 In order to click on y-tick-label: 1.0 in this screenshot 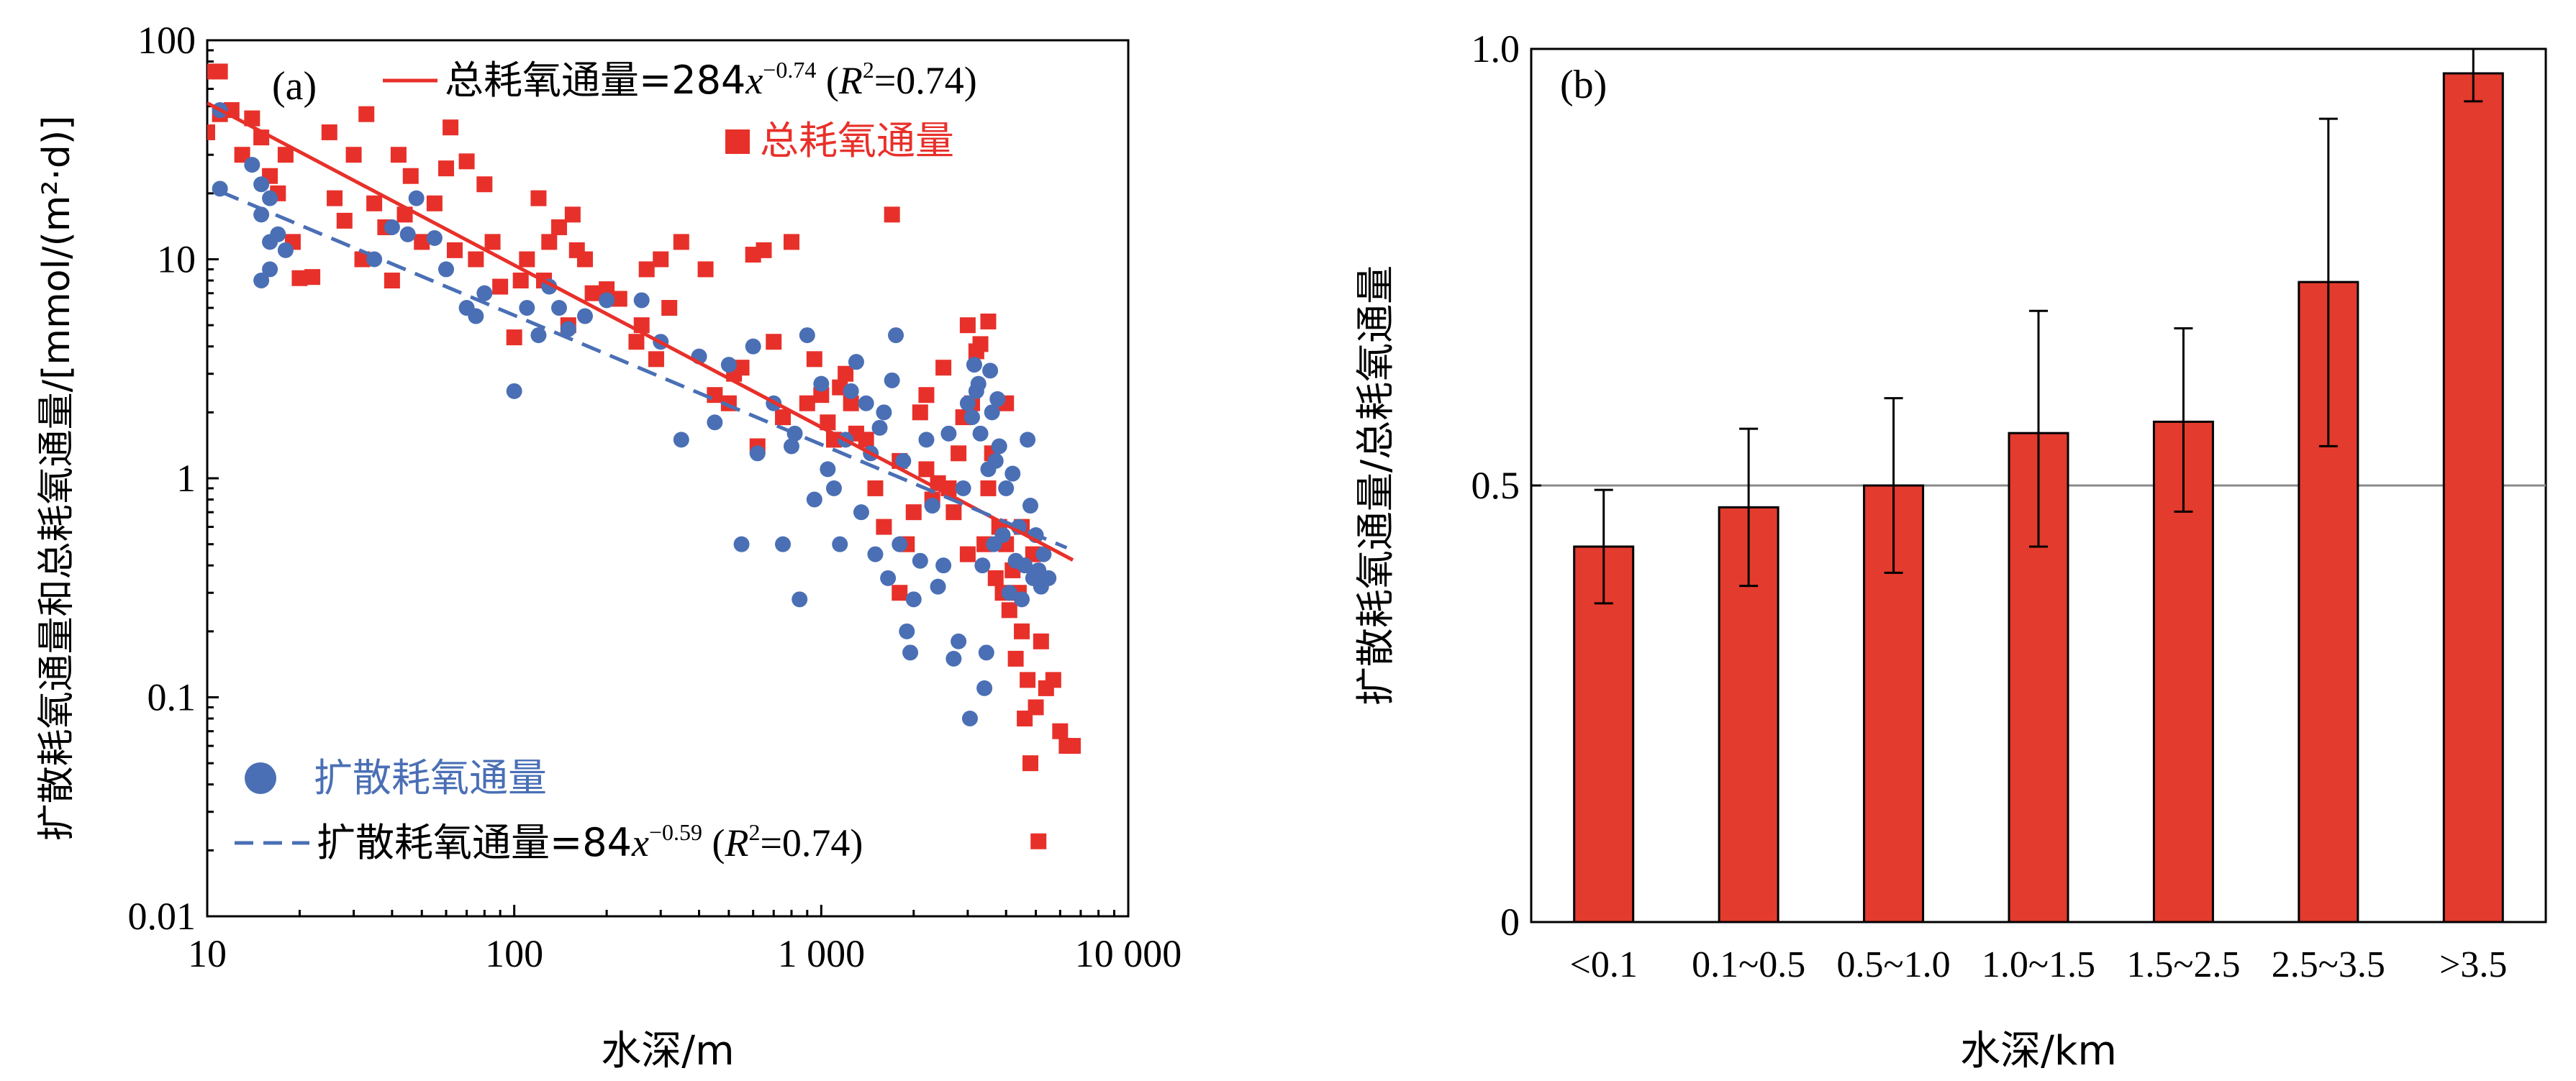, I will do `click(1496, 49)`.